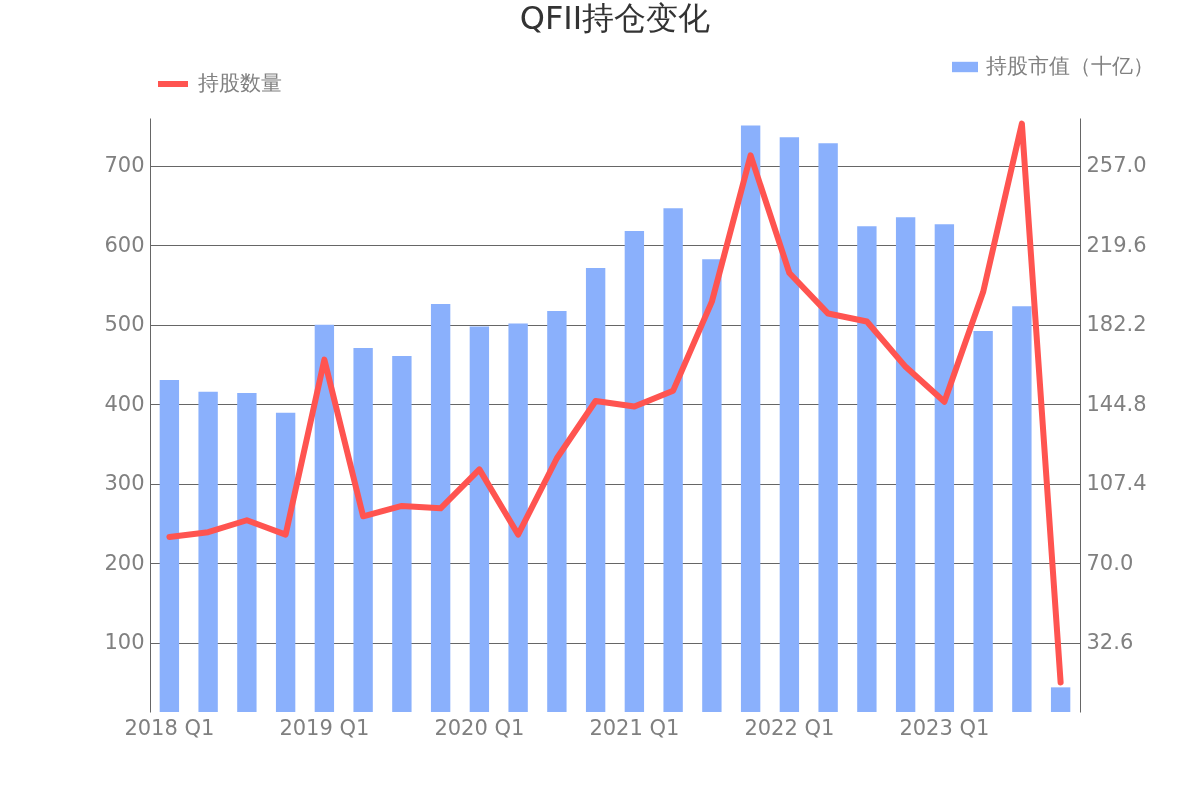 The image size is (1200, 800). I want to click on legend-label: 持股数量, so click(240, 83).